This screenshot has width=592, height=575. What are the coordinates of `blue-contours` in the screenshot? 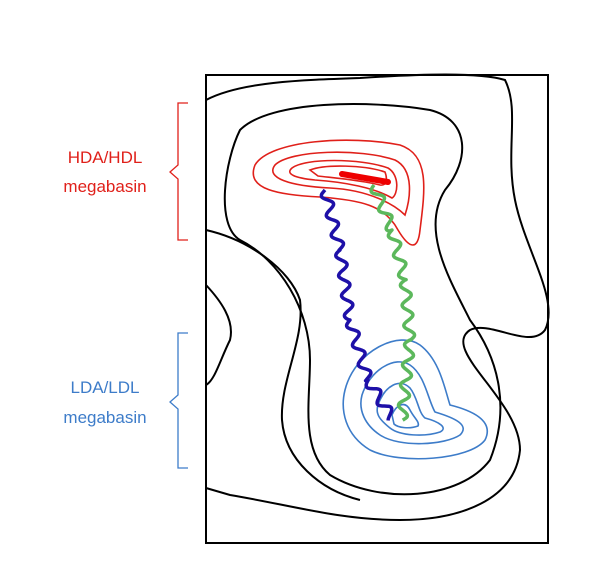 It's located at (415, 399).